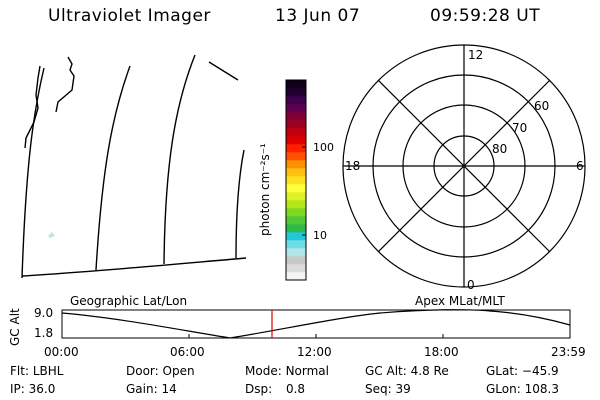 The image size is (600, 400). Describe the element at coordinates (44, 333) in the screenshot. I see `altitude-ytick-1-8: 1.8` at that location.